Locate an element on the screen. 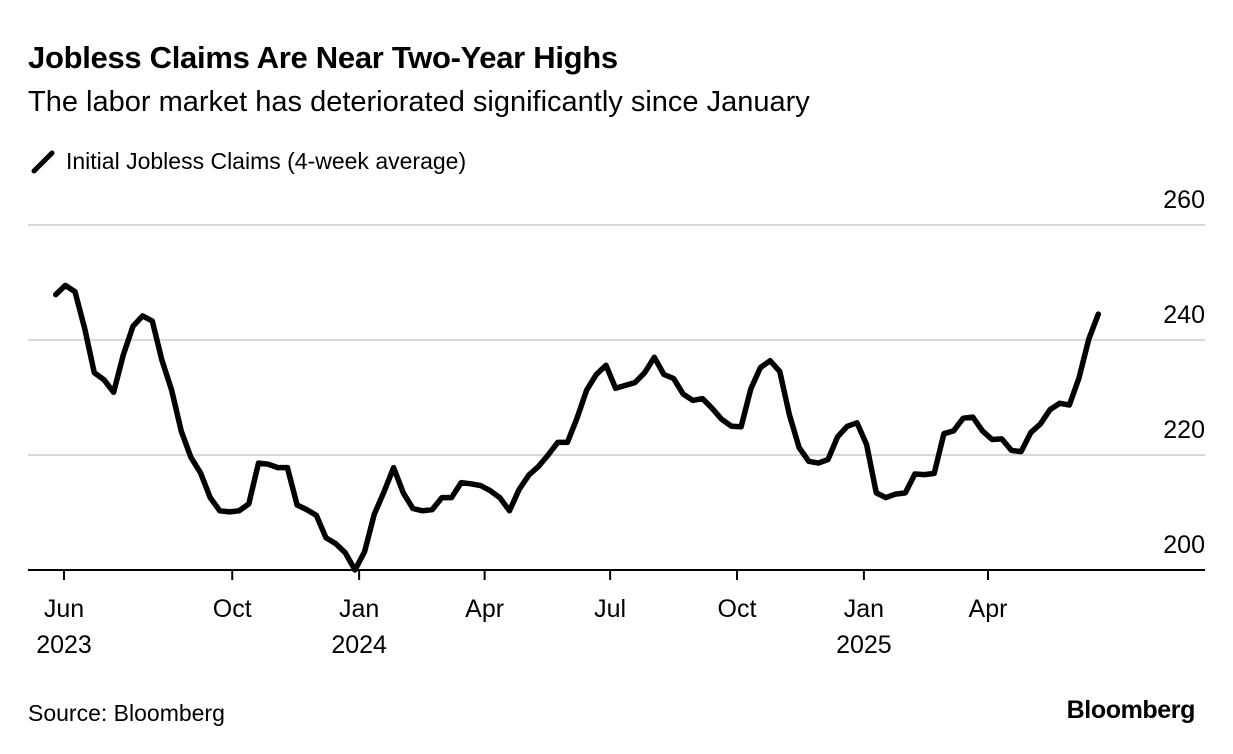 Image resolution: width=1233 pixels, height=754 pixels. y-tick-label: 220 is located at coordinates (1184, 430).